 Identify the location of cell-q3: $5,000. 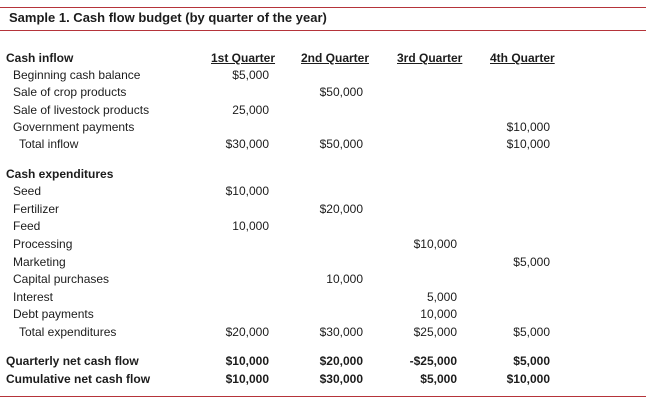
(438, 379).